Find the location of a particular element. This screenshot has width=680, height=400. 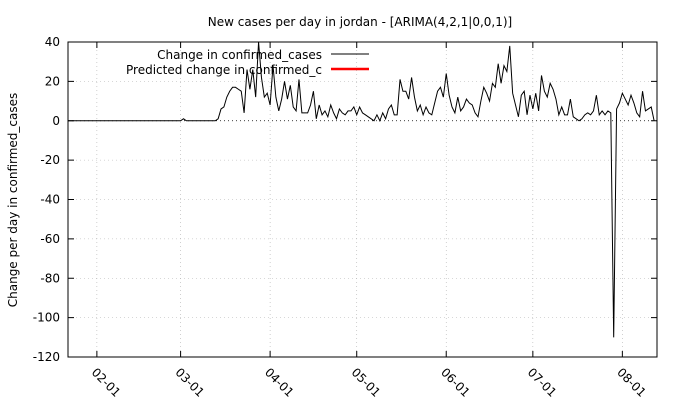

y-tick-label: -100 is located at coordinates (46, 318).